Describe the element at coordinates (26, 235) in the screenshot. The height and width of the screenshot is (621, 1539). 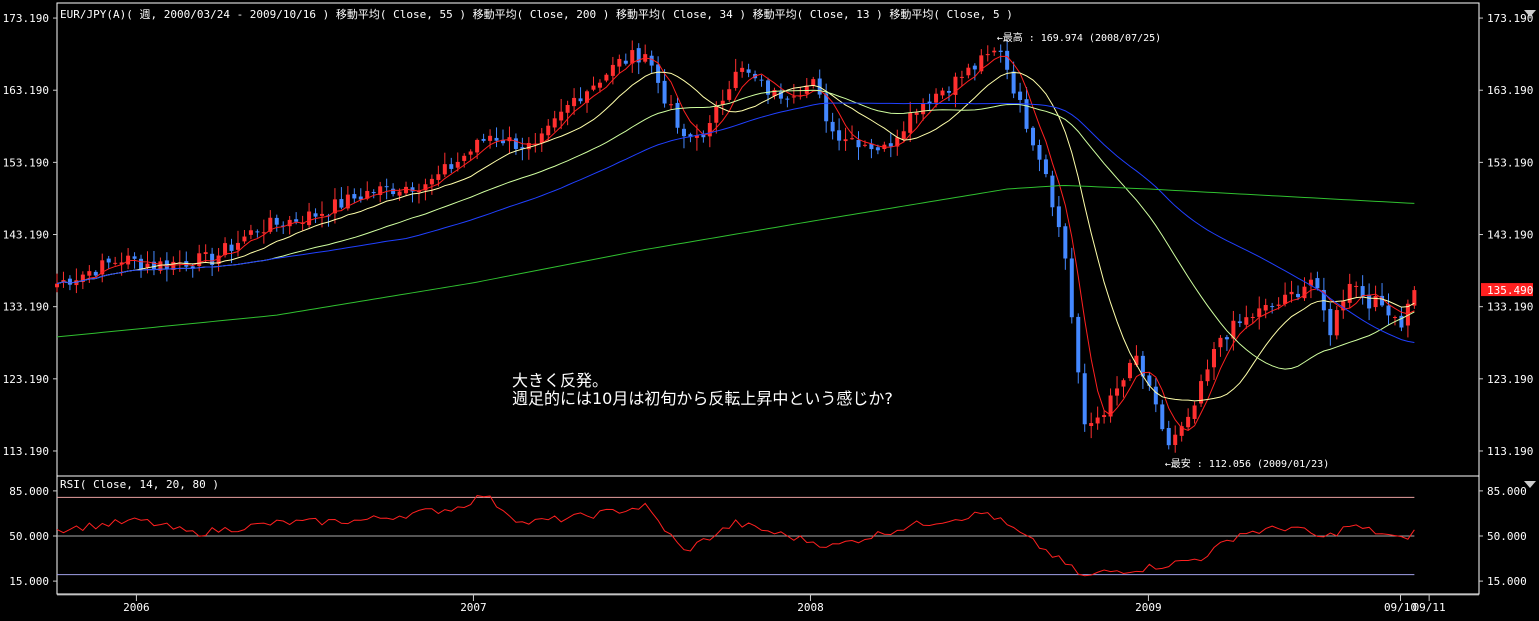
I see `price-ytick-label-left: 143.190` at that location.